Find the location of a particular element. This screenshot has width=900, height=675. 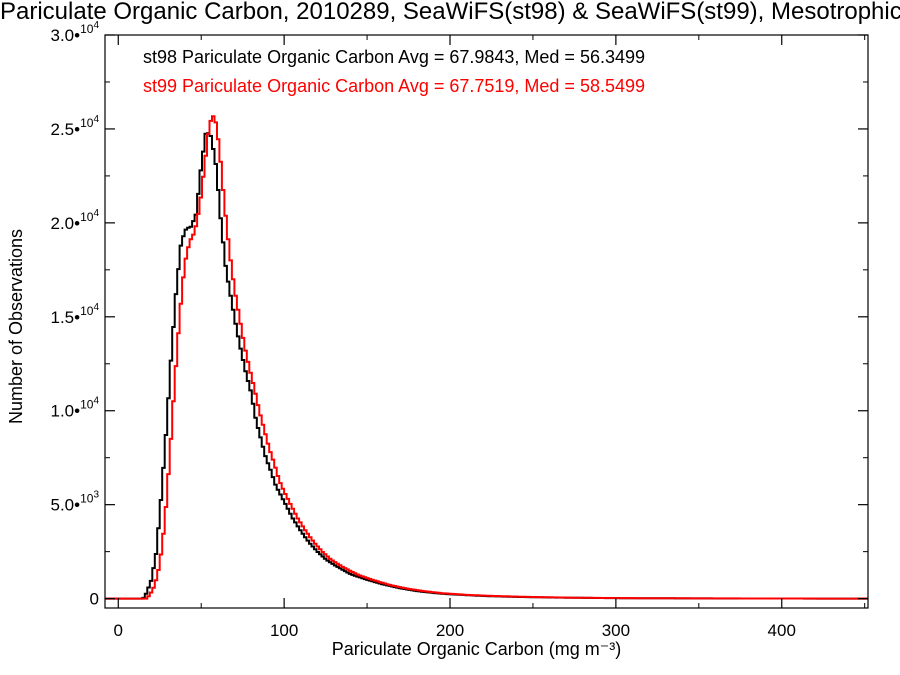

x-tick-label: 200 is located at coordinates (450, 630).